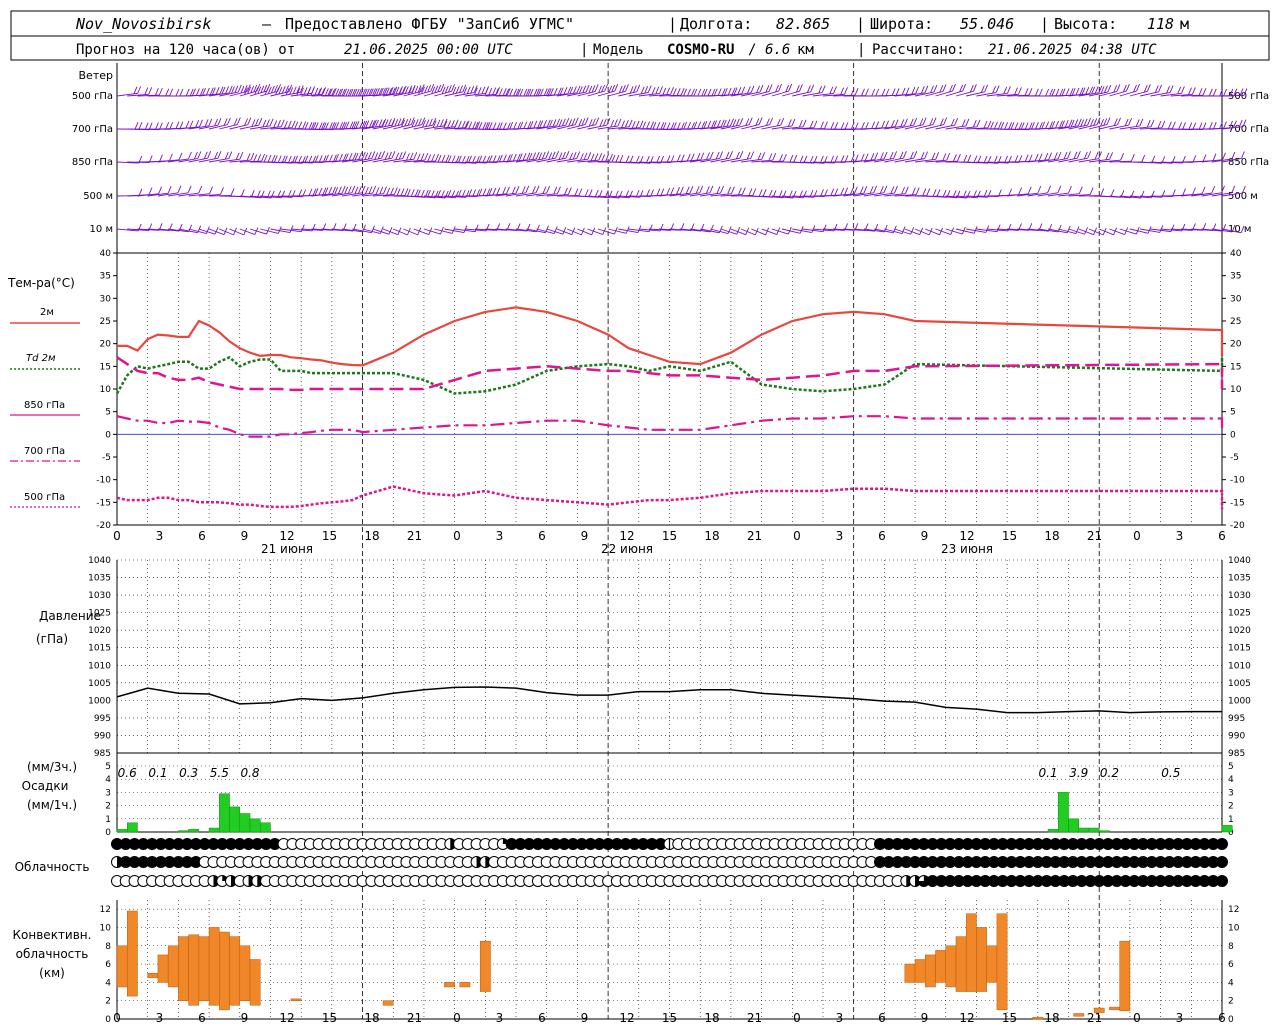  Describe the element at coordinates (1233, 910) in the screenshot. I see `conv-tick-label-right: 12` at that location.